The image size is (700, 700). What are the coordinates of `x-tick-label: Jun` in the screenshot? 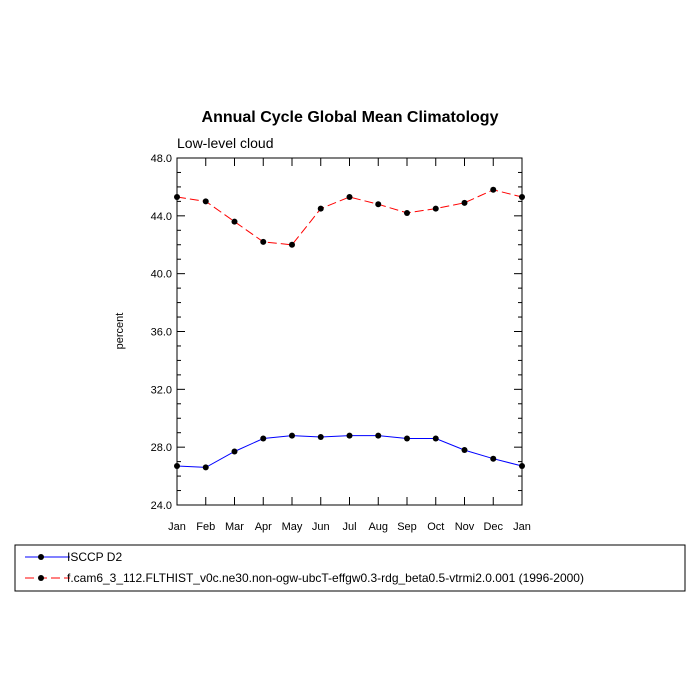 It's located at (321, 527).